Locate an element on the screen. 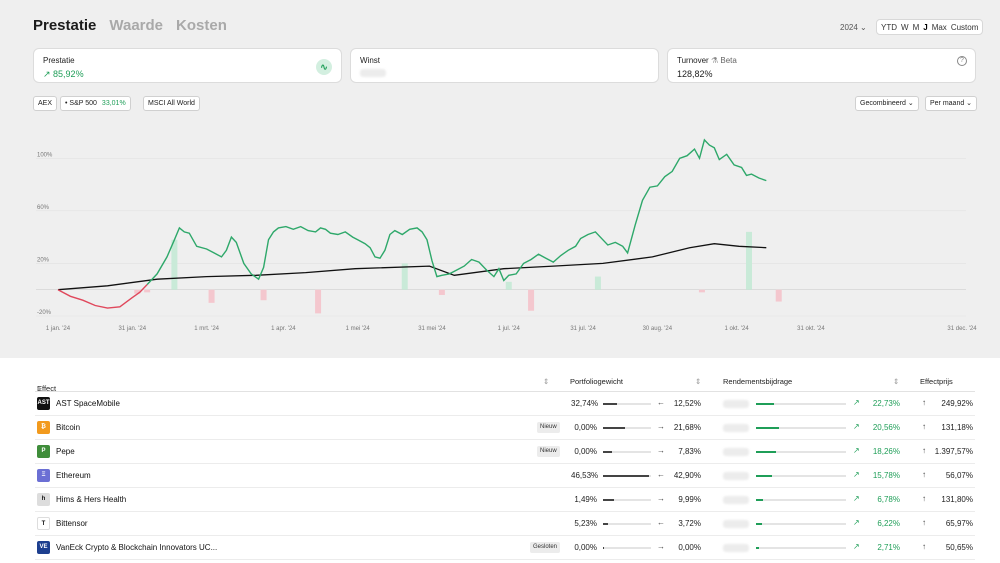 The width and height of the screenshot is (1000, 563). view-tabs: Prestatie Waarde Kosten is located at coordinates (130, 25).